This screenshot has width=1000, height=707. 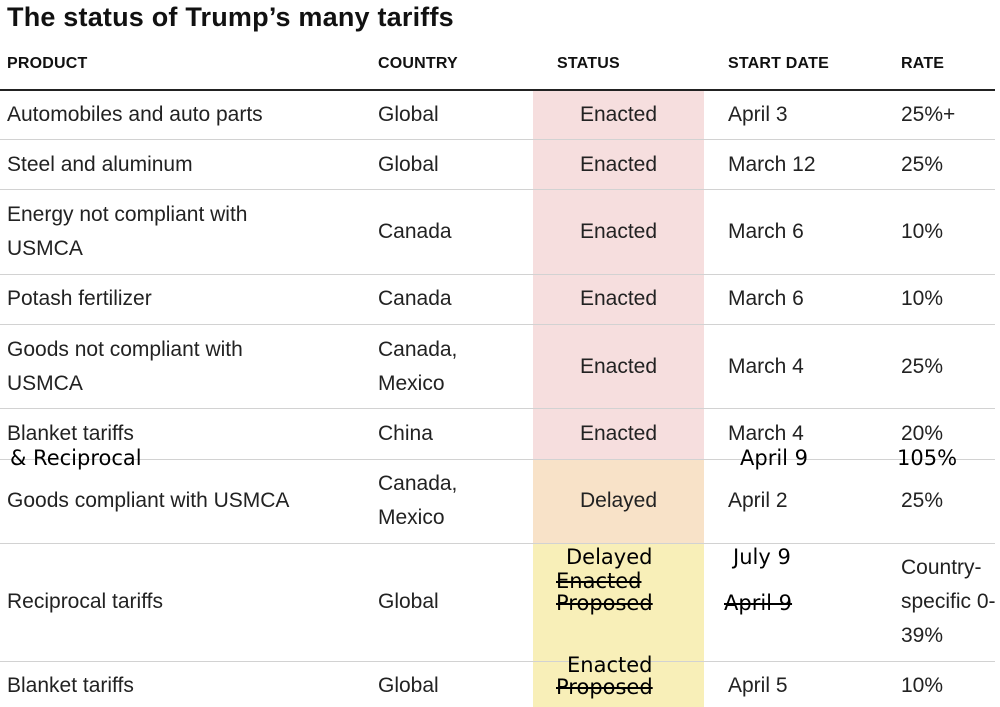 I want to click on handwritten-product-addition: & Reciprocal, so click(x=76, y=458).